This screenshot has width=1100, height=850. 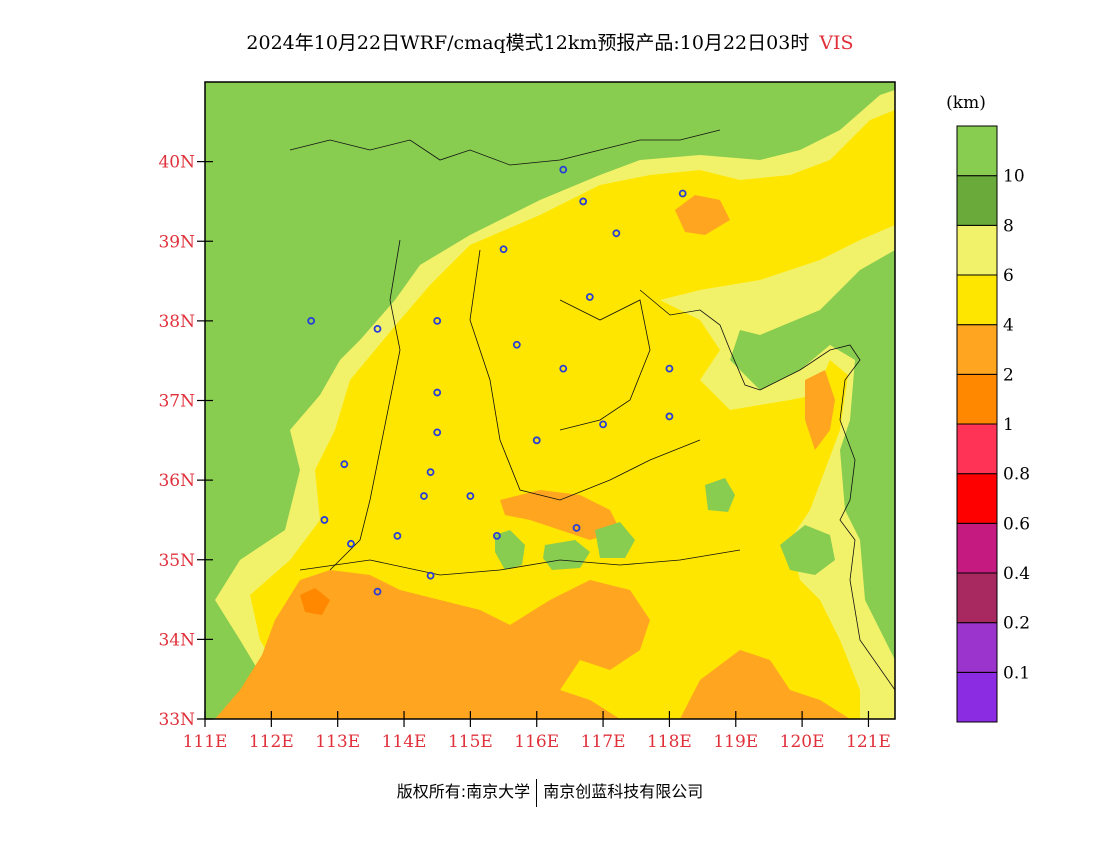 I want to click on longitude-label: 112E, so click(x=271, y=742).